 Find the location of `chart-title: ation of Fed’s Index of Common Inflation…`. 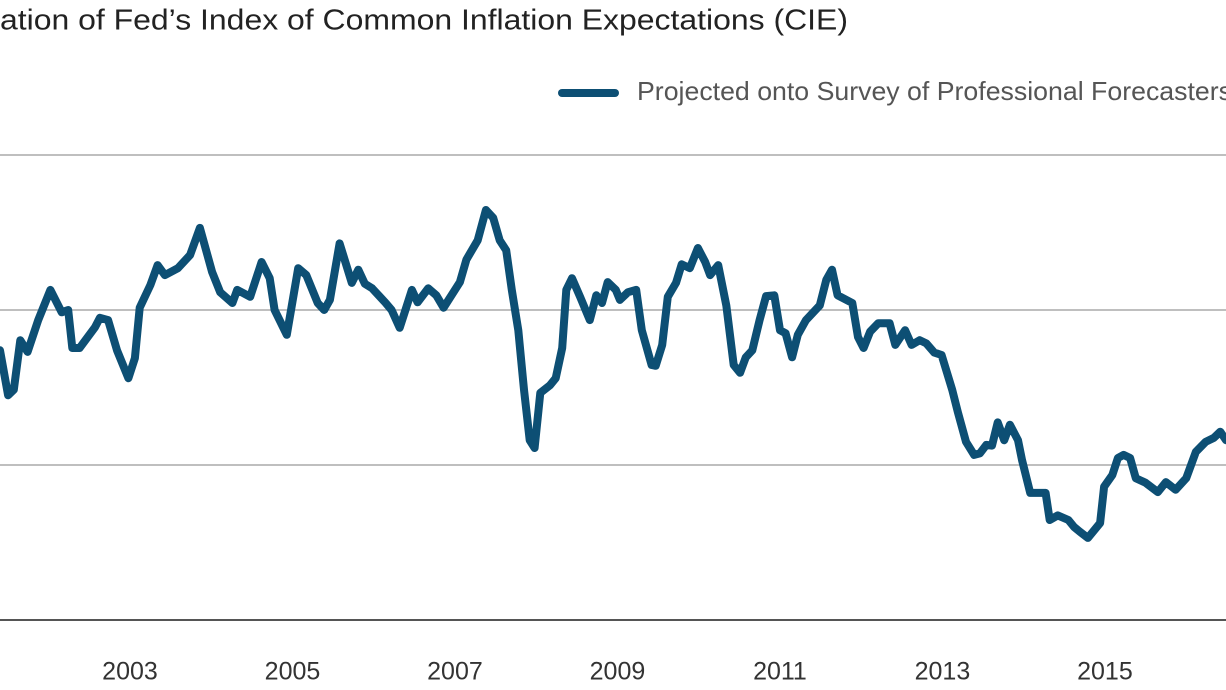

chart-title: ation of Fed’s Index of Common Inflation… is located at coordinates (424, 21).